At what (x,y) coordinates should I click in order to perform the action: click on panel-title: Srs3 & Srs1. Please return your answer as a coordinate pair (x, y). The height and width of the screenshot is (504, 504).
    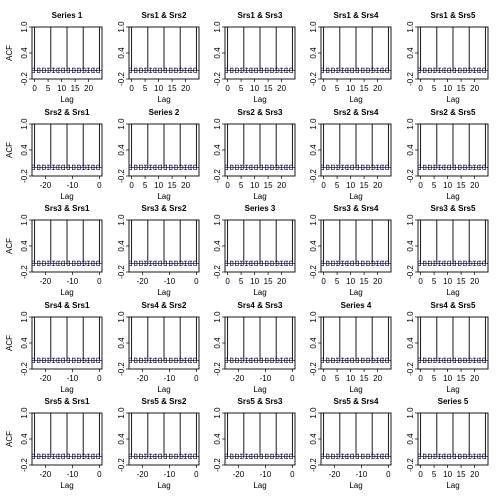
    Looking at the image, I should click on (67, 208).